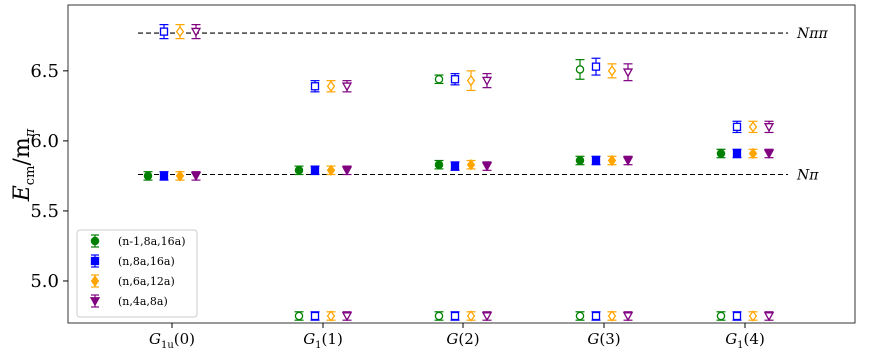  Describe the element at coordinates (172, 340) in the screenshot. I see `x-tick-label: G1u(0)` at that location.